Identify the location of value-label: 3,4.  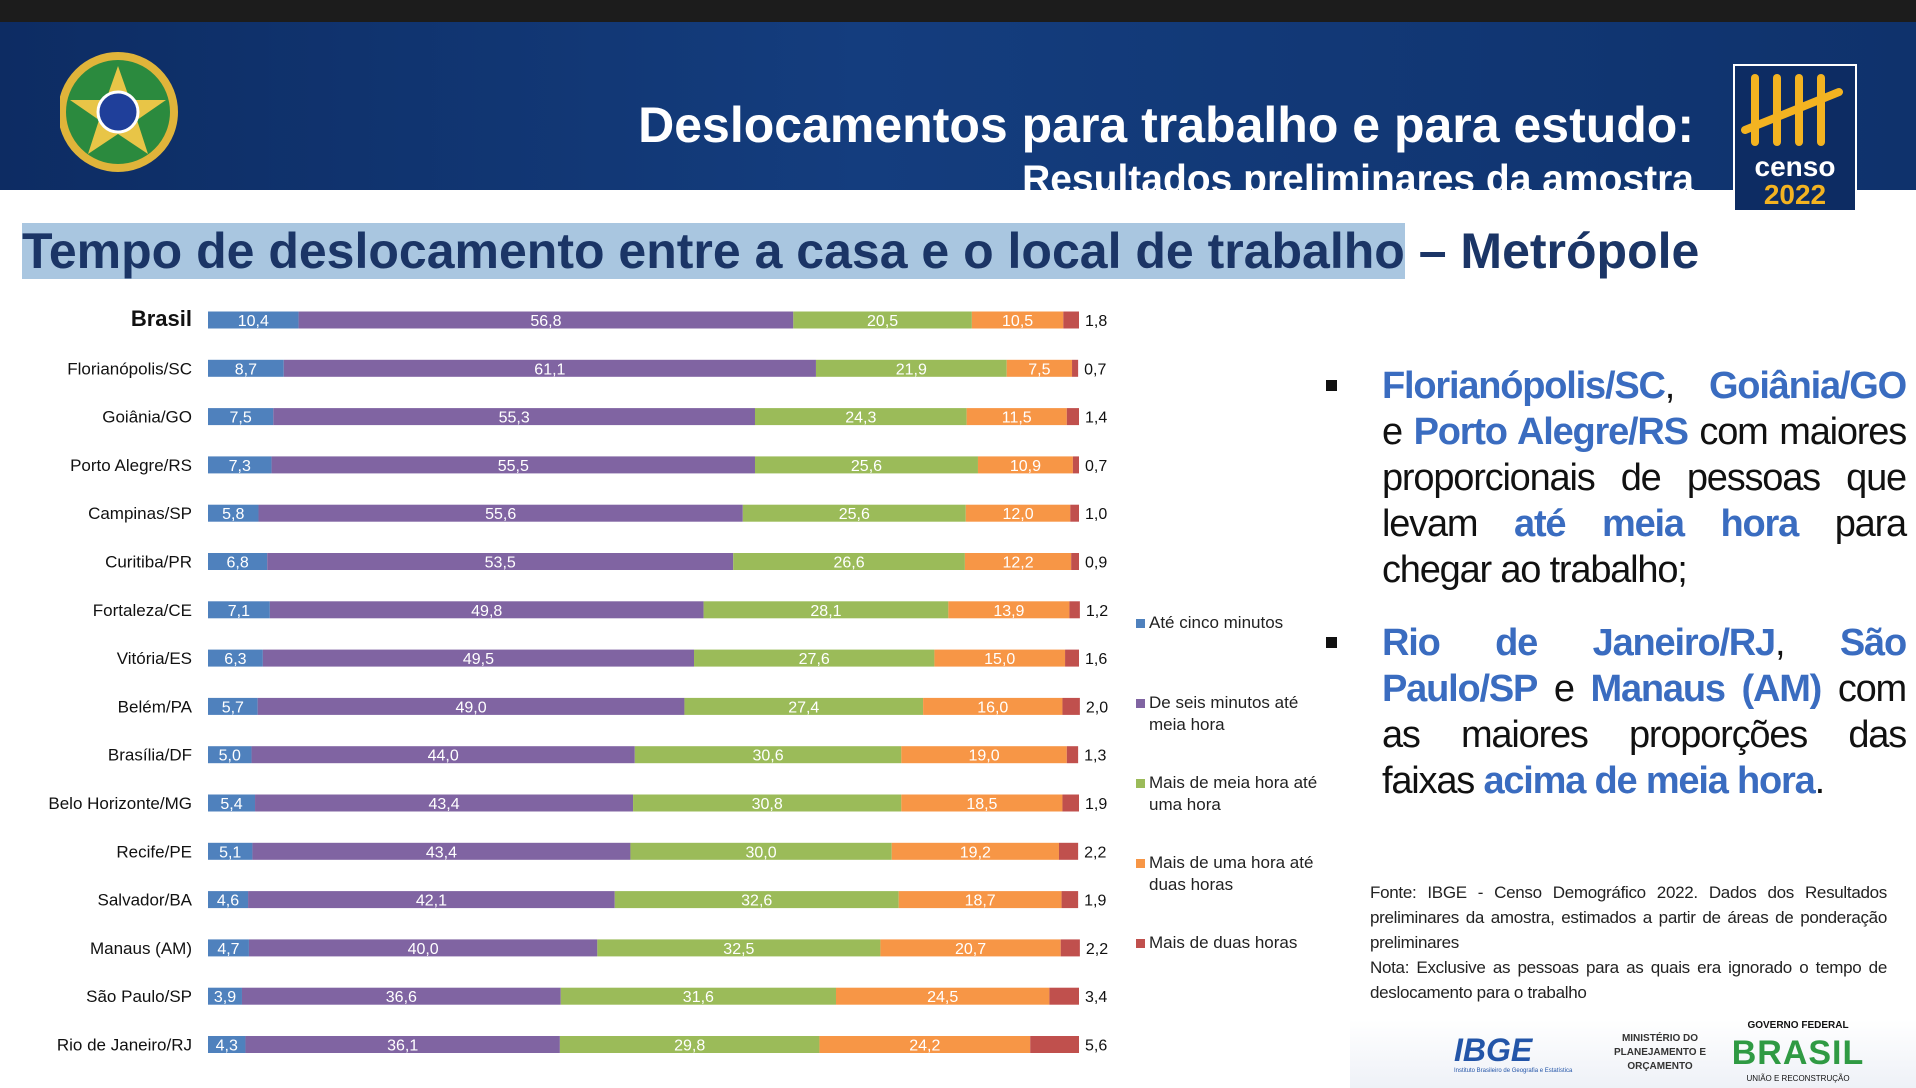
(1096, 997).